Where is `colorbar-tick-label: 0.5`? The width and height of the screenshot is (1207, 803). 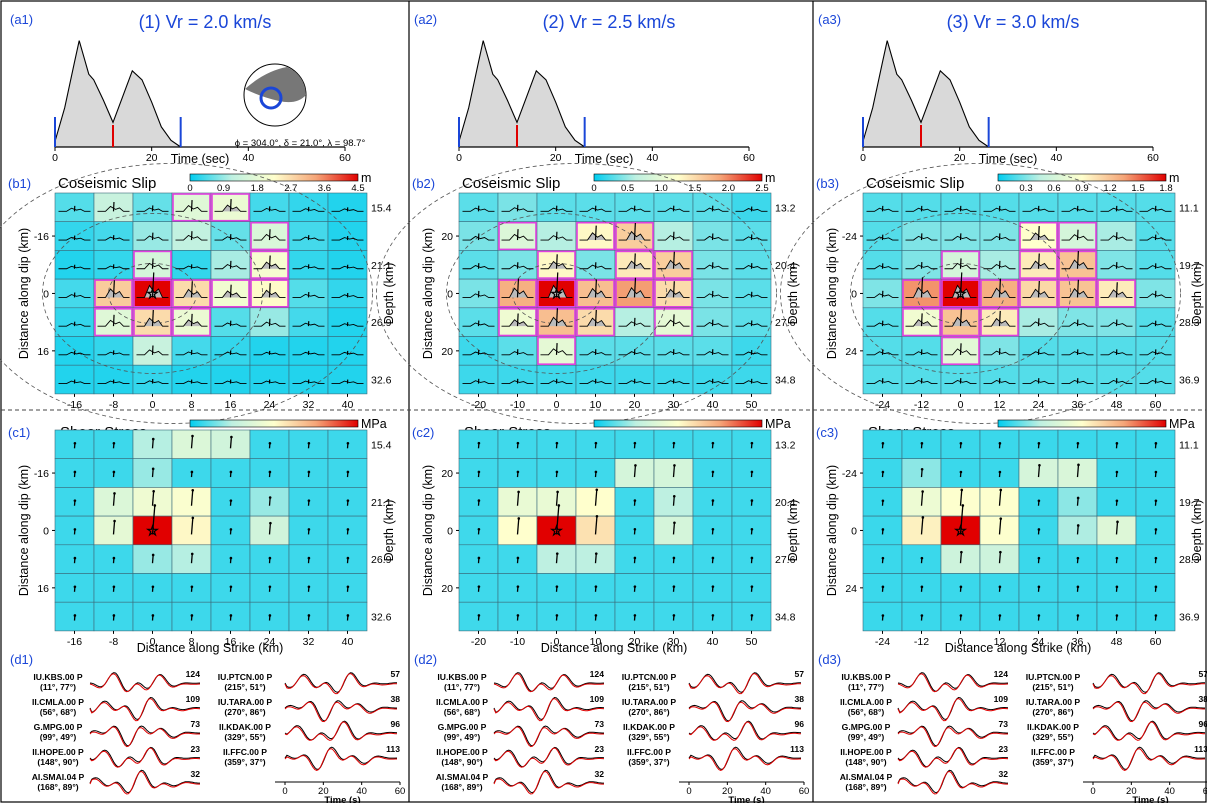
colorbar-tick-label: 0.5 is located at coordinates (627, 188).